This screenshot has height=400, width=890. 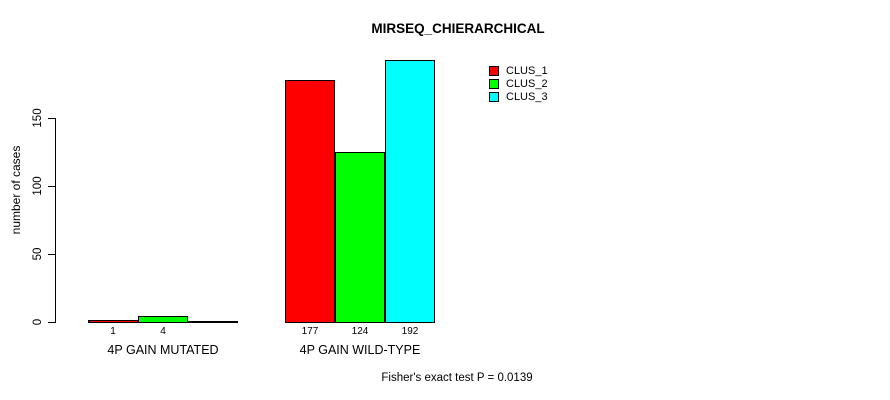 What do you see at coordinates (458, 28) in the screenshot?
I see `chart-title: MIRSEQ_CHIERARCHICAL` at bounding box center [458, 28].